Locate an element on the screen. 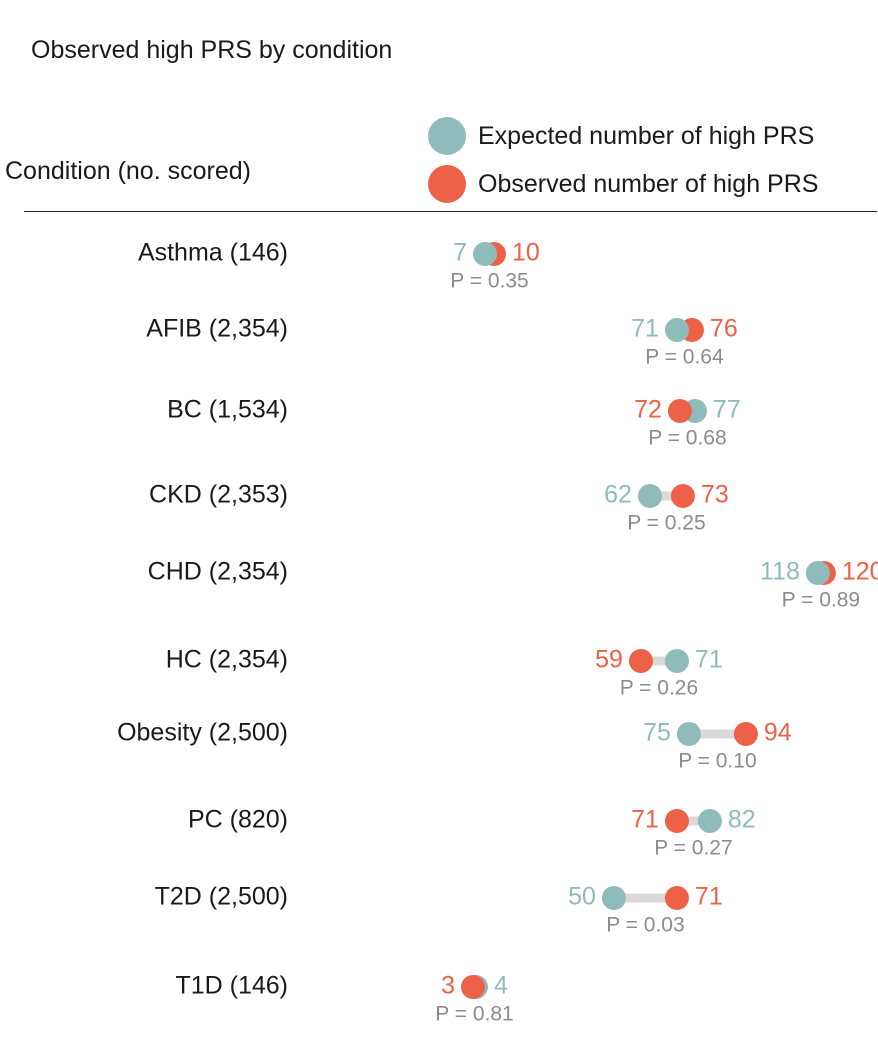 Image resolution: width=878 pixels, height=1038 pixels. p-value-label: P = 0.27 is located at coordinates (693, 848).